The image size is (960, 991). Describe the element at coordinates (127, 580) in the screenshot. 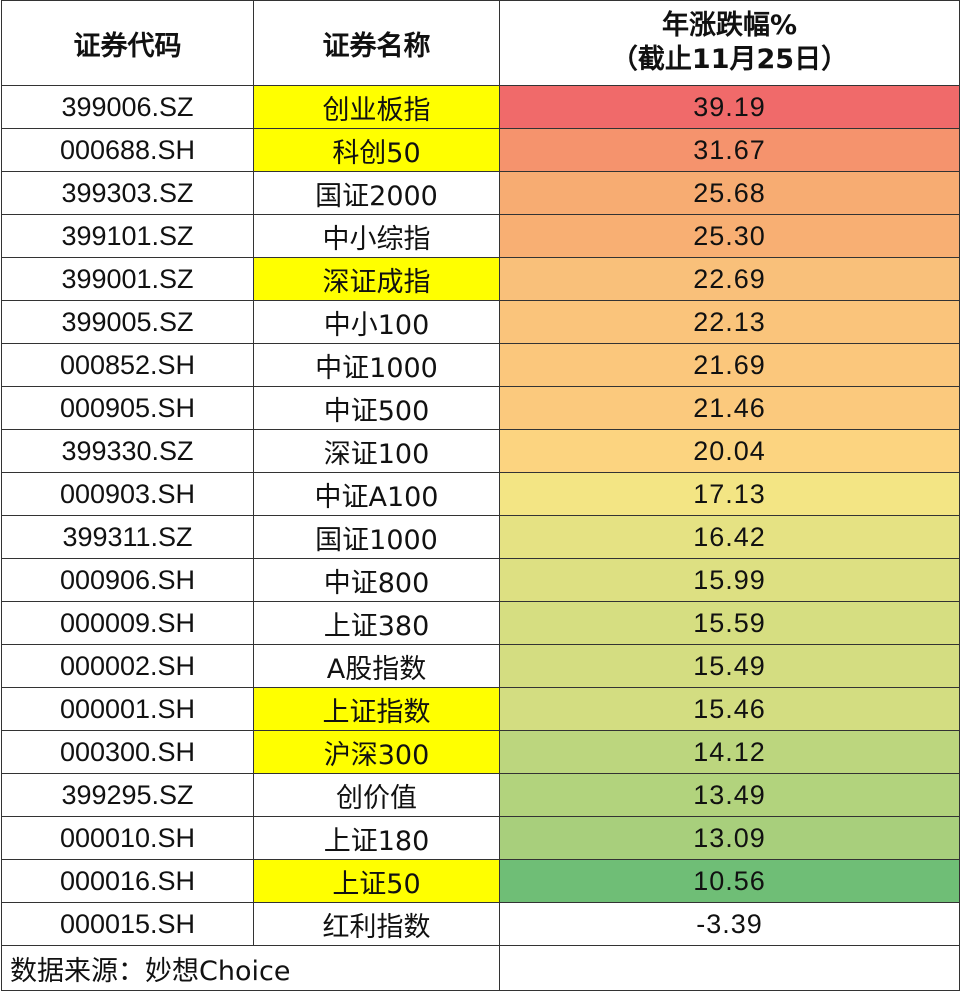

I see `security-code: 000906.SH` at that location.